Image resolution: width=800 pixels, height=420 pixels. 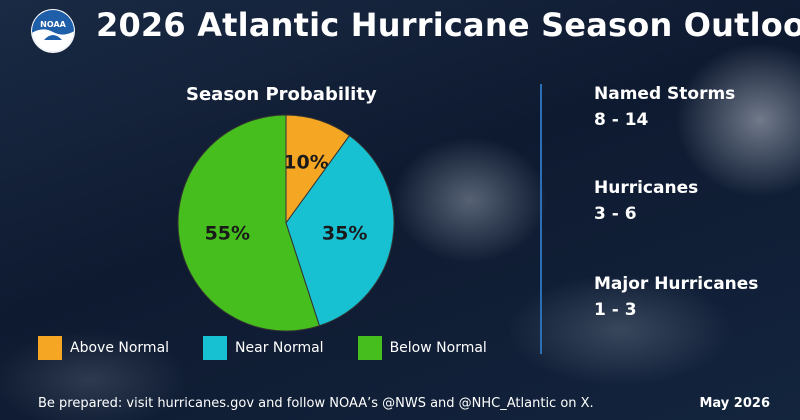 What do you see at coordinates (344, 233) in the screenshot?
I see `pie-label-near-normal: 35%` at bounding box center [344, 233].